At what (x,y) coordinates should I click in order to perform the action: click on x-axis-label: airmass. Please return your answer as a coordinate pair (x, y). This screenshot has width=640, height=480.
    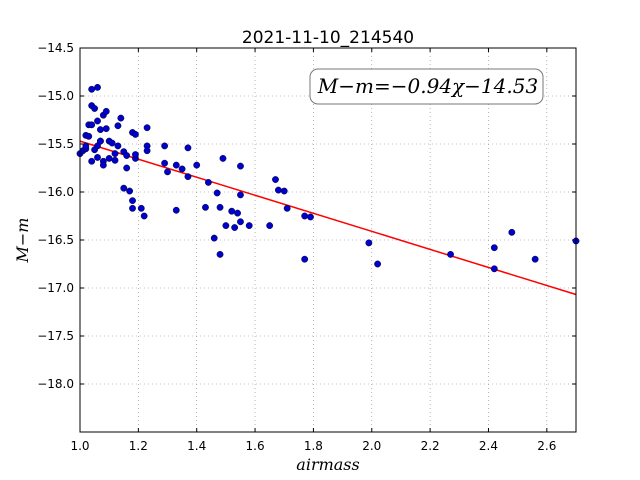
    Looking at the image, I should click on (327, 464).